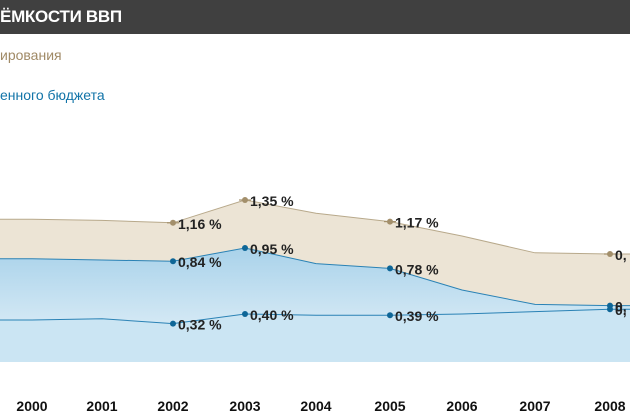  I want to click on x-tick-label-2006: 2006, so click(461, 406).